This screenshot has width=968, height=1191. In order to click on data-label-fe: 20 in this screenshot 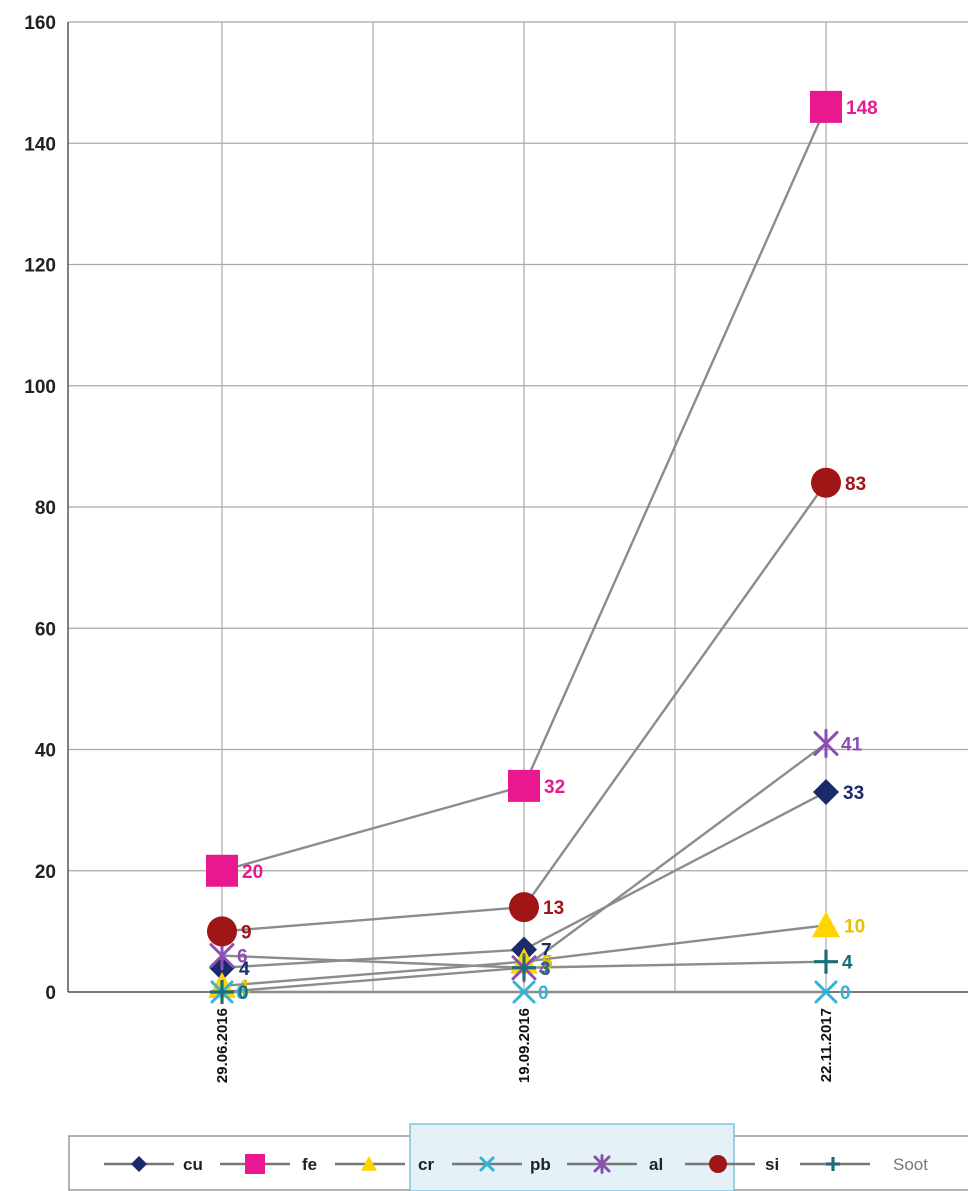, I will do `click(252, 872)`.